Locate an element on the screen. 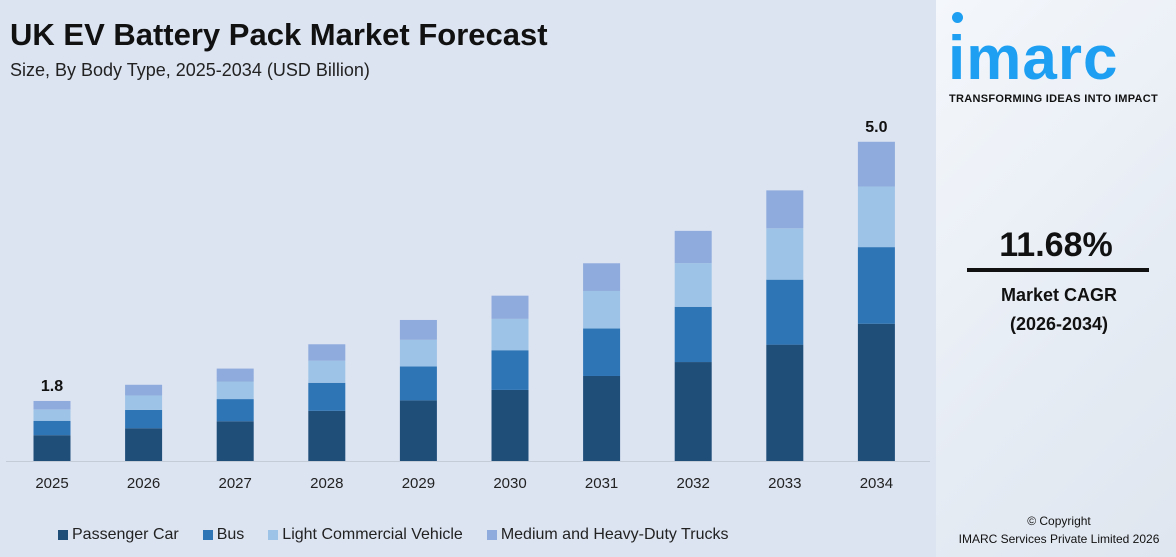 The width and height of the screenshot is (1176, 557). x-tick-label: 2033 is located at coordinates (784, 483).